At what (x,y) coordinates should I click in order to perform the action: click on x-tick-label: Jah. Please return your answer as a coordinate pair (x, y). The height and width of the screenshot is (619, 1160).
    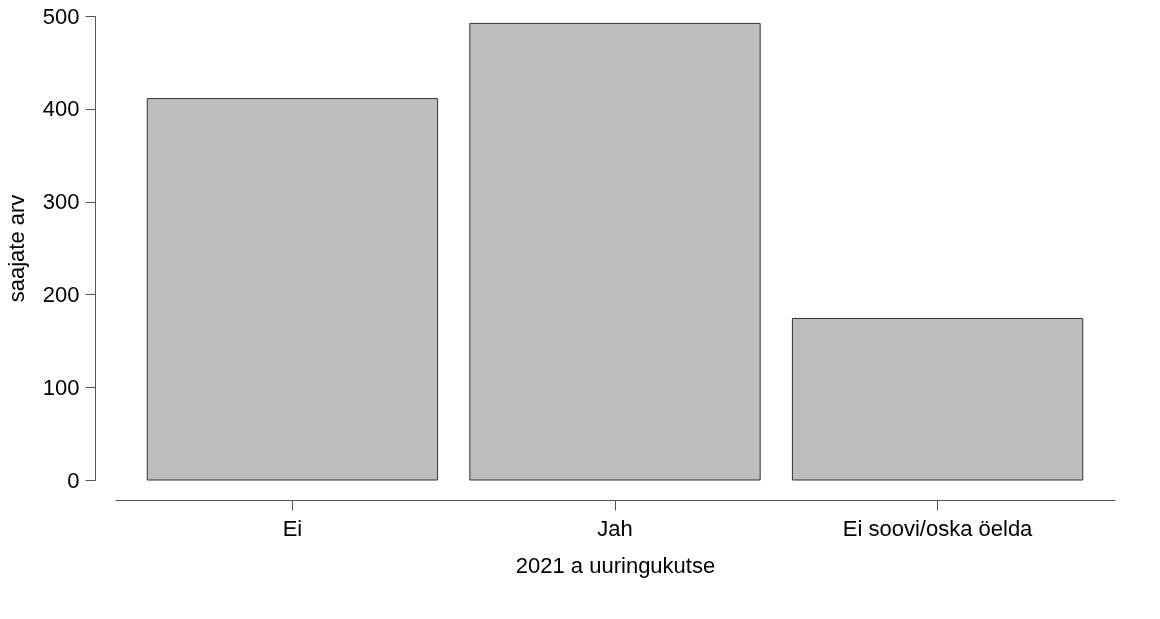
    Looking at the image, I should click on (615, 528).